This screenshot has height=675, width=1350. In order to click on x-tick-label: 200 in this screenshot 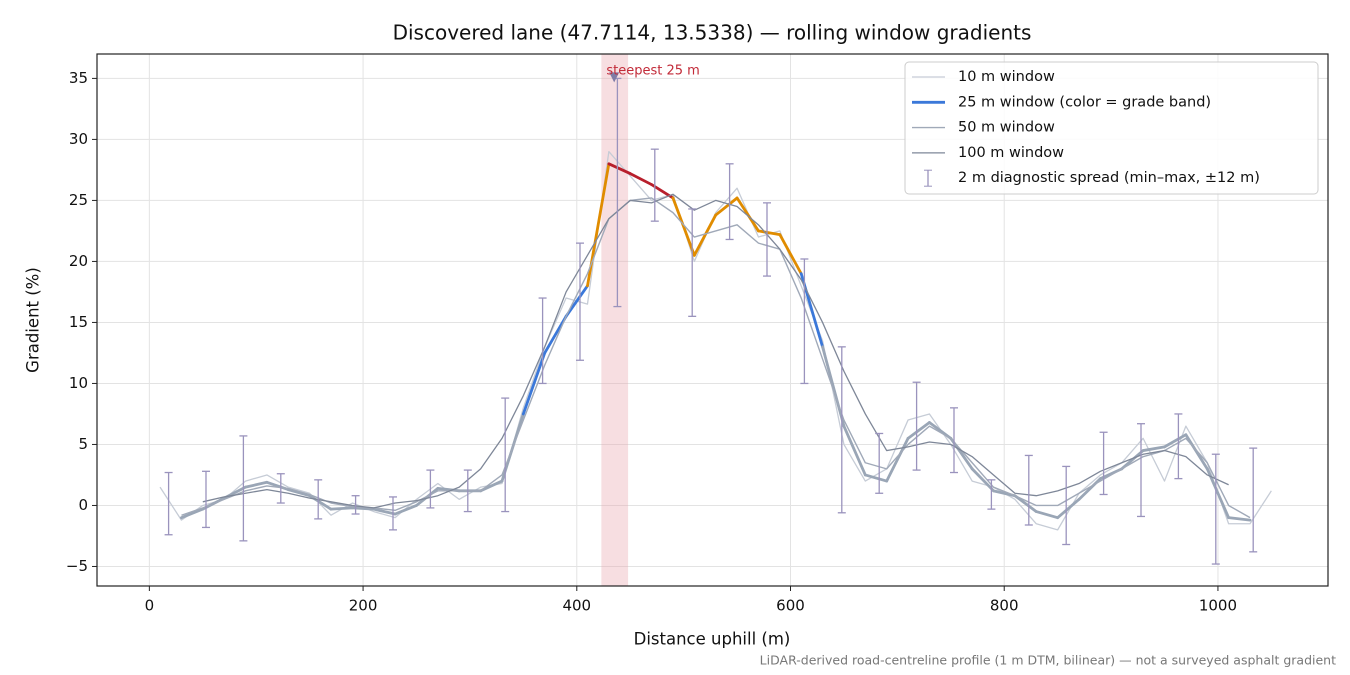, I will do `click(363, 606)`.